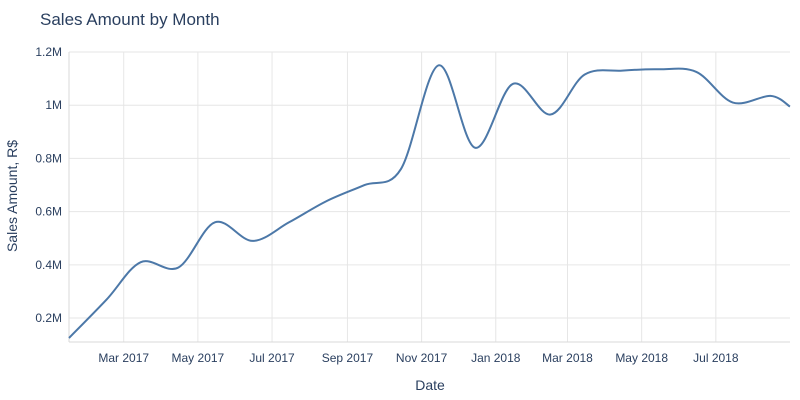 This screenshot has width=800, height=400. I want to click on x-tick-label: Jul 2018, so click(716, 358).